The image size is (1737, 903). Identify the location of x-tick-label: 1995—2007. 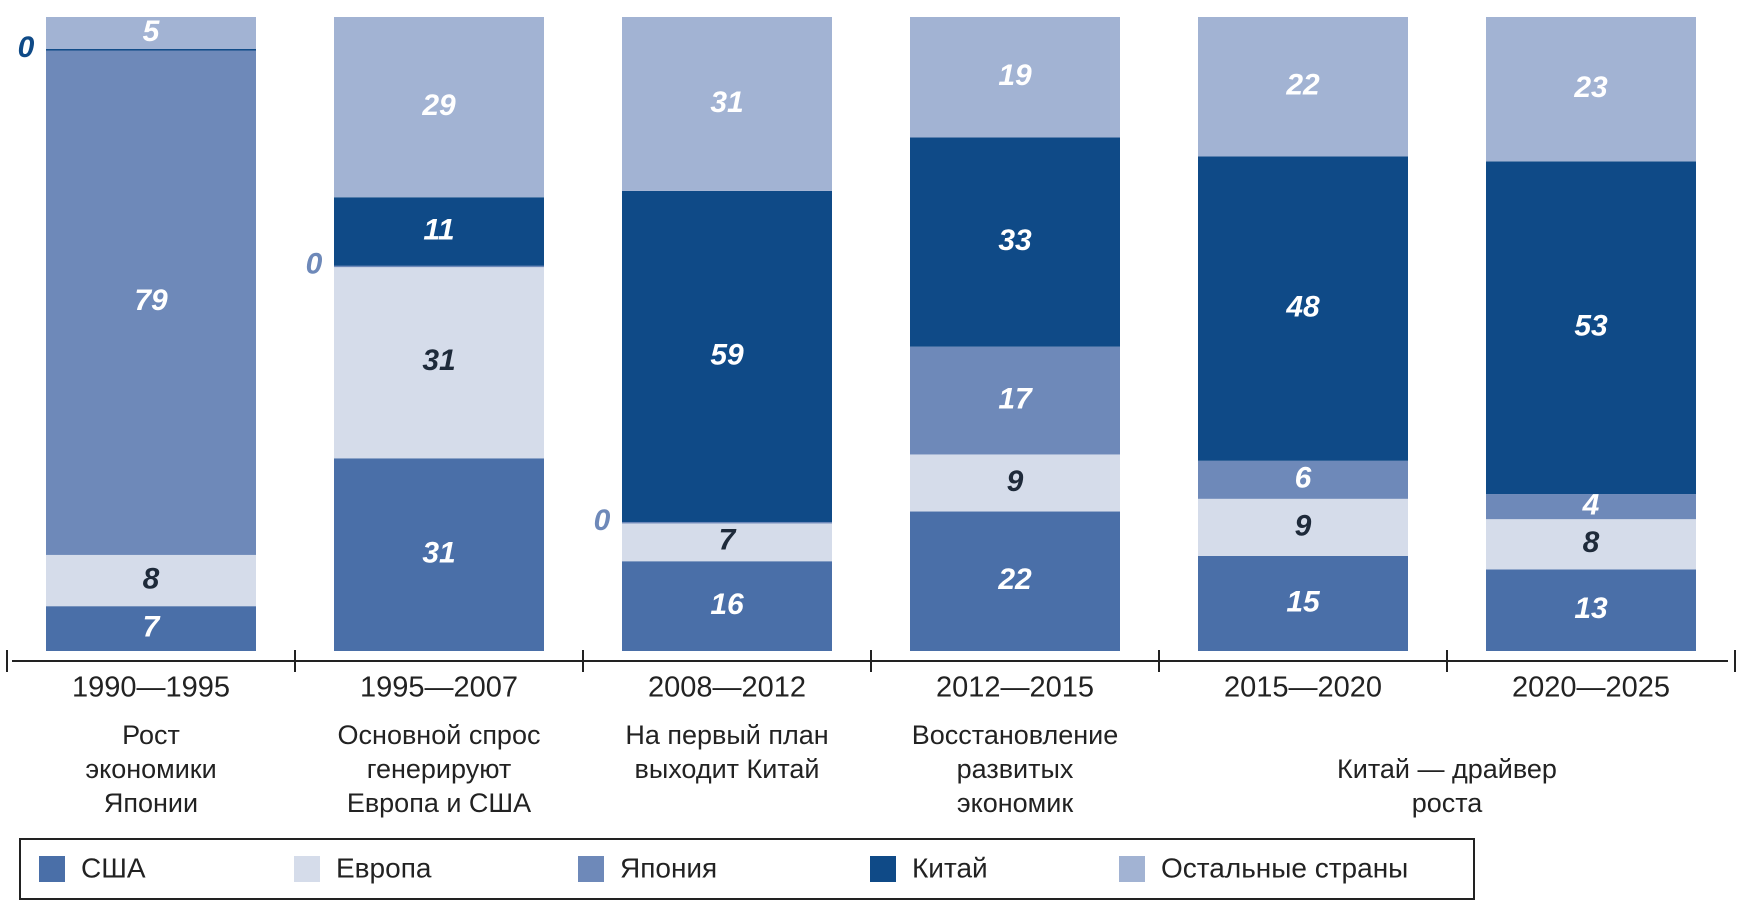
(439, 688).